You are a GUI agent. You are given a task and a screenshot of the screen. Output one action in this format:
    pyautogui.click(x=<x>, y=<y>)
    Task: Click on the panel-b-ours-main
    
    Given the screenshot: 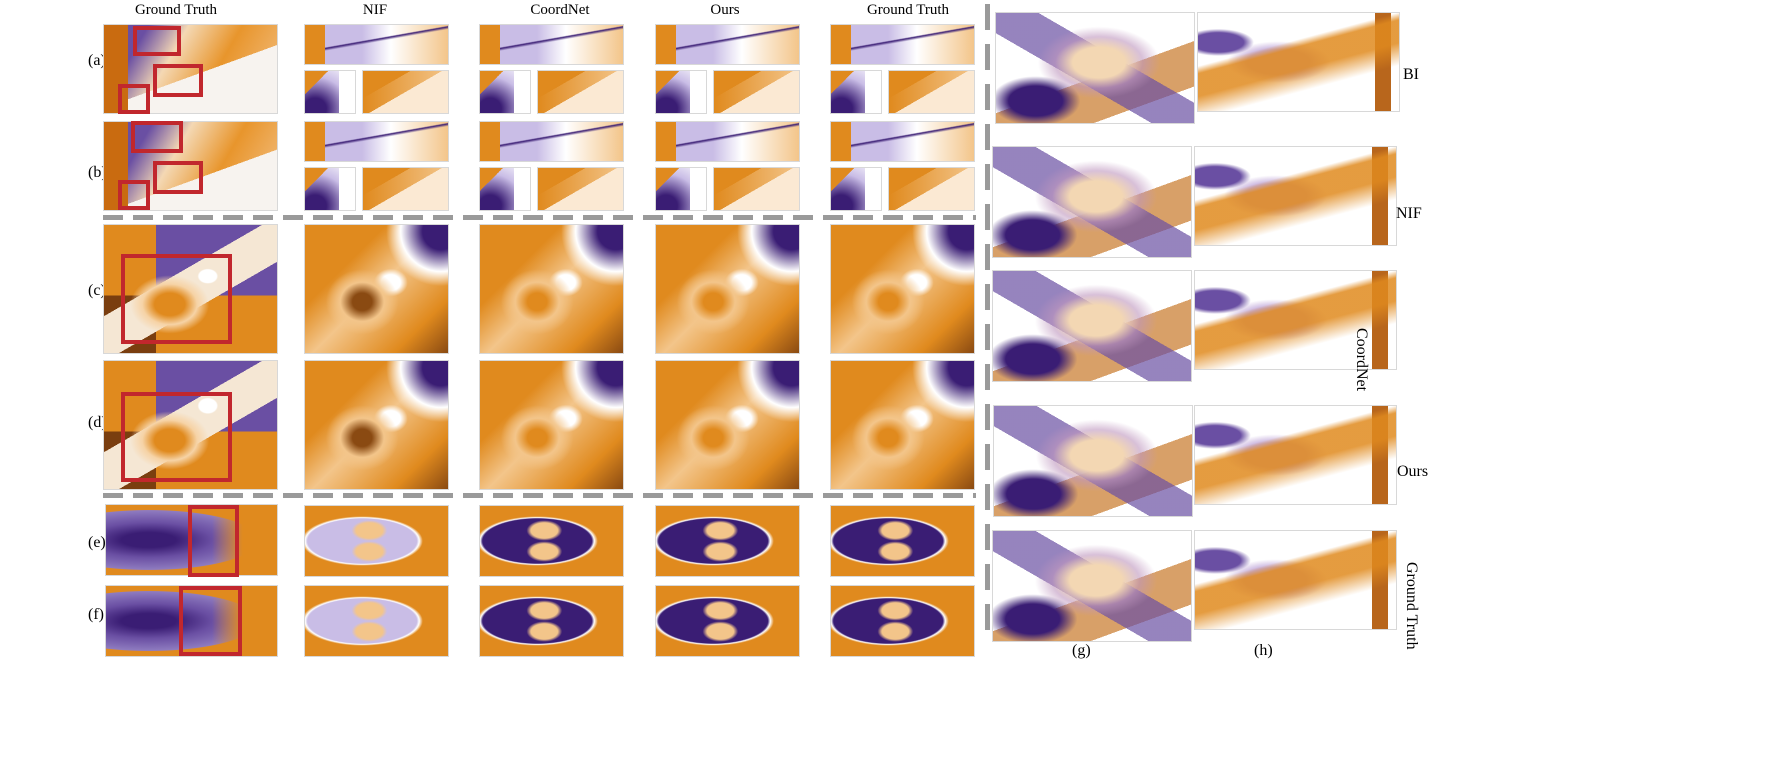 What is the action you would take?
    pyautogui.click(x=727, y=141)
    